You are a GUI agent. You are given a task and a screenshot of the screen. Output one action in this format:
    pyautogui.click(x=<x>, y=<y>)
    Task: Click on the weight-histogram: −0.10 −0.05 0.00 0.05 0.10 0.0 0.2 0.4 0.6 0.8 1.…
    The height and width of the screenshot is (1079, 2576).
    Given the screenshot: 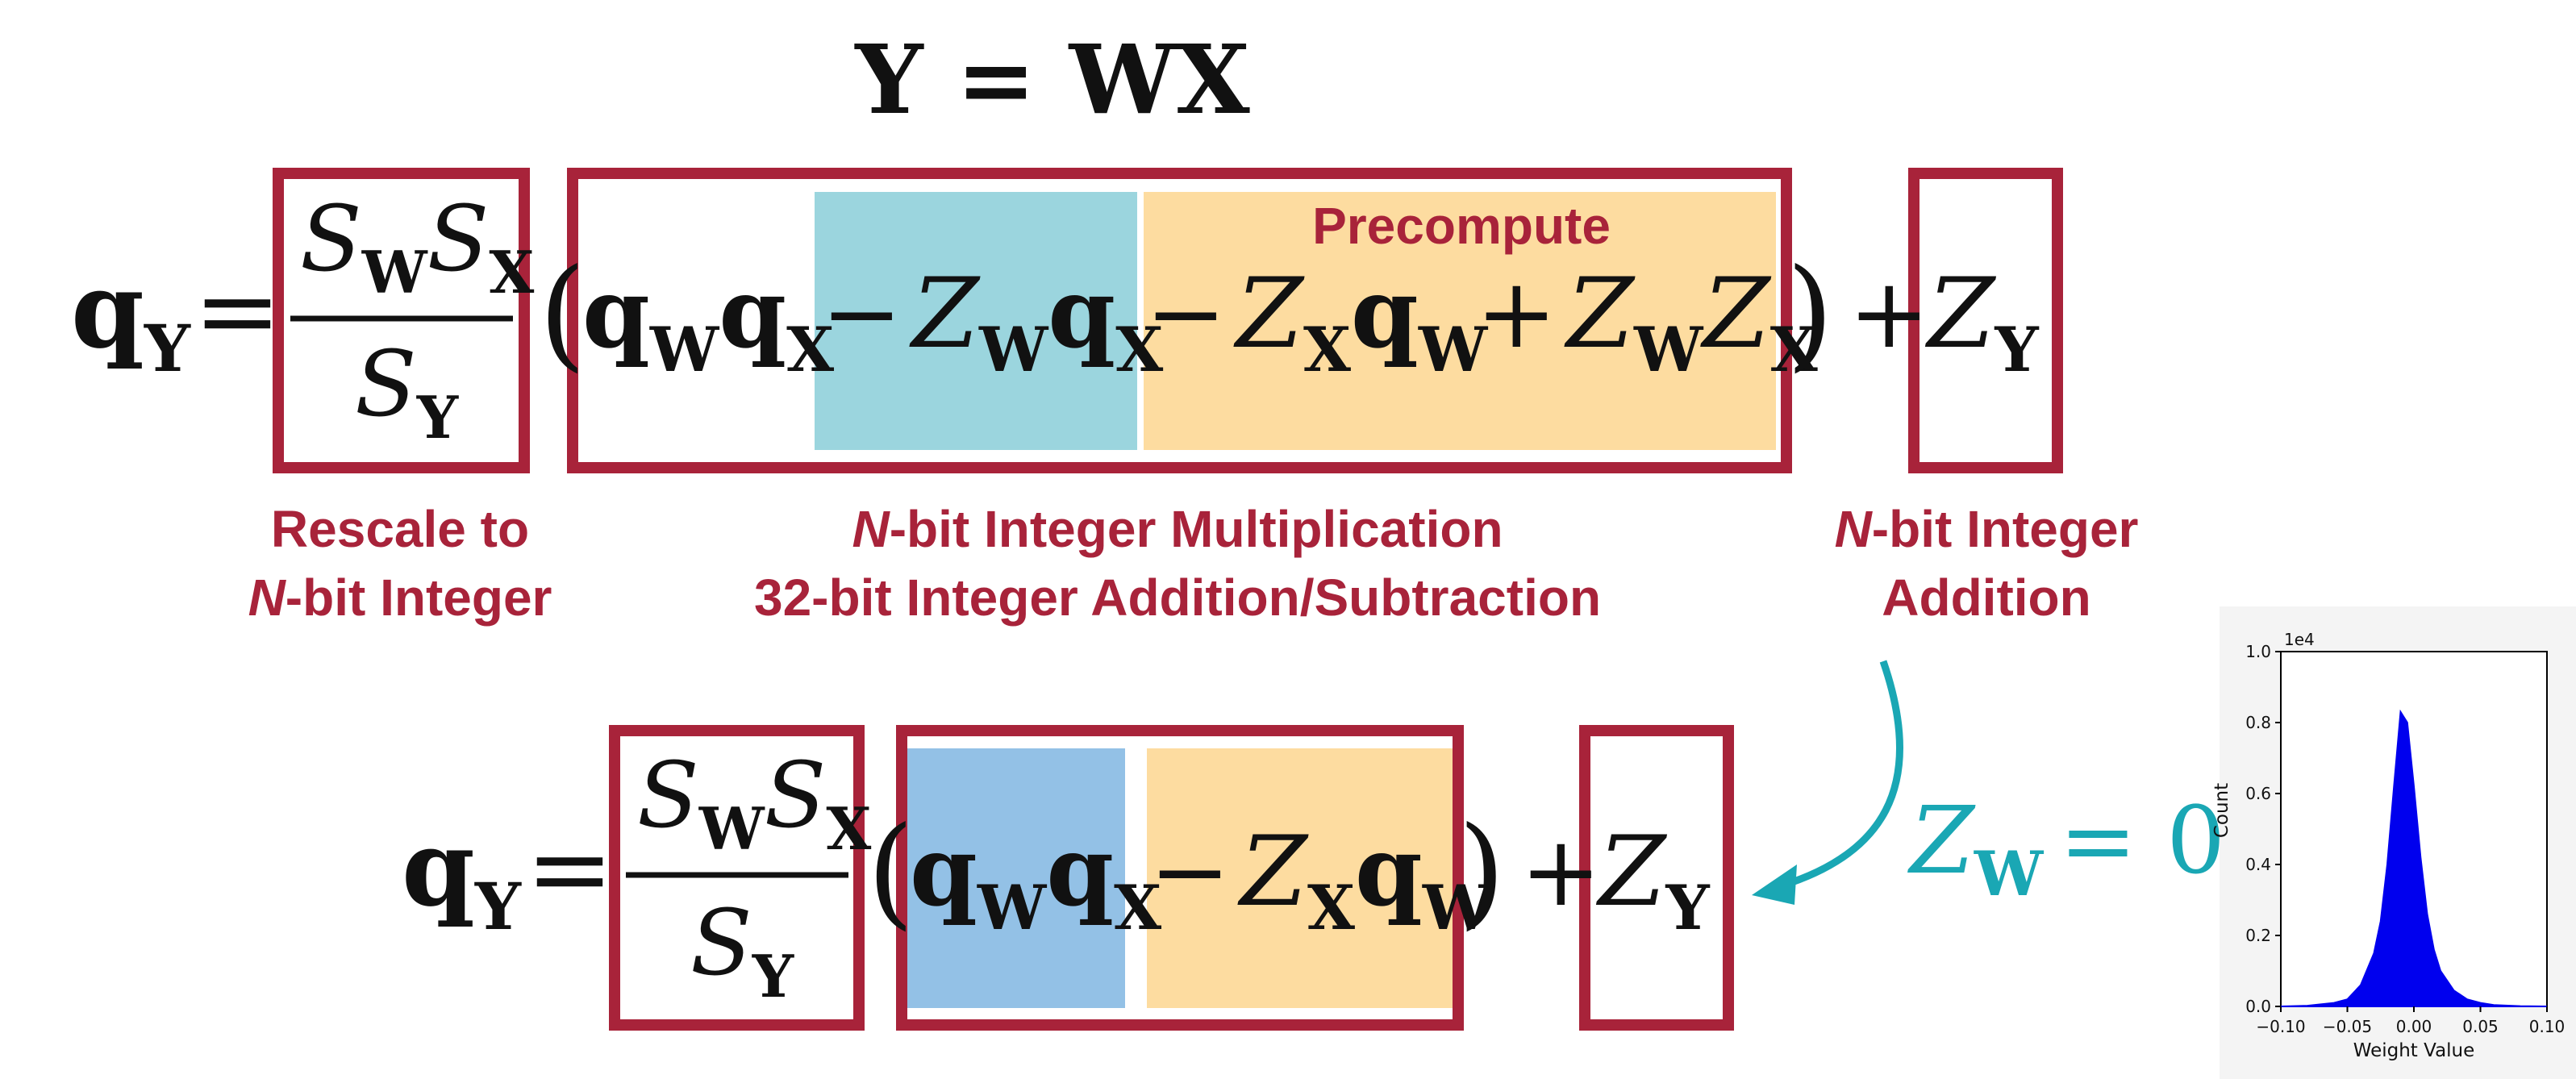 What is the action you would take?
    pyautogui.click(x=2393, y=842)
    